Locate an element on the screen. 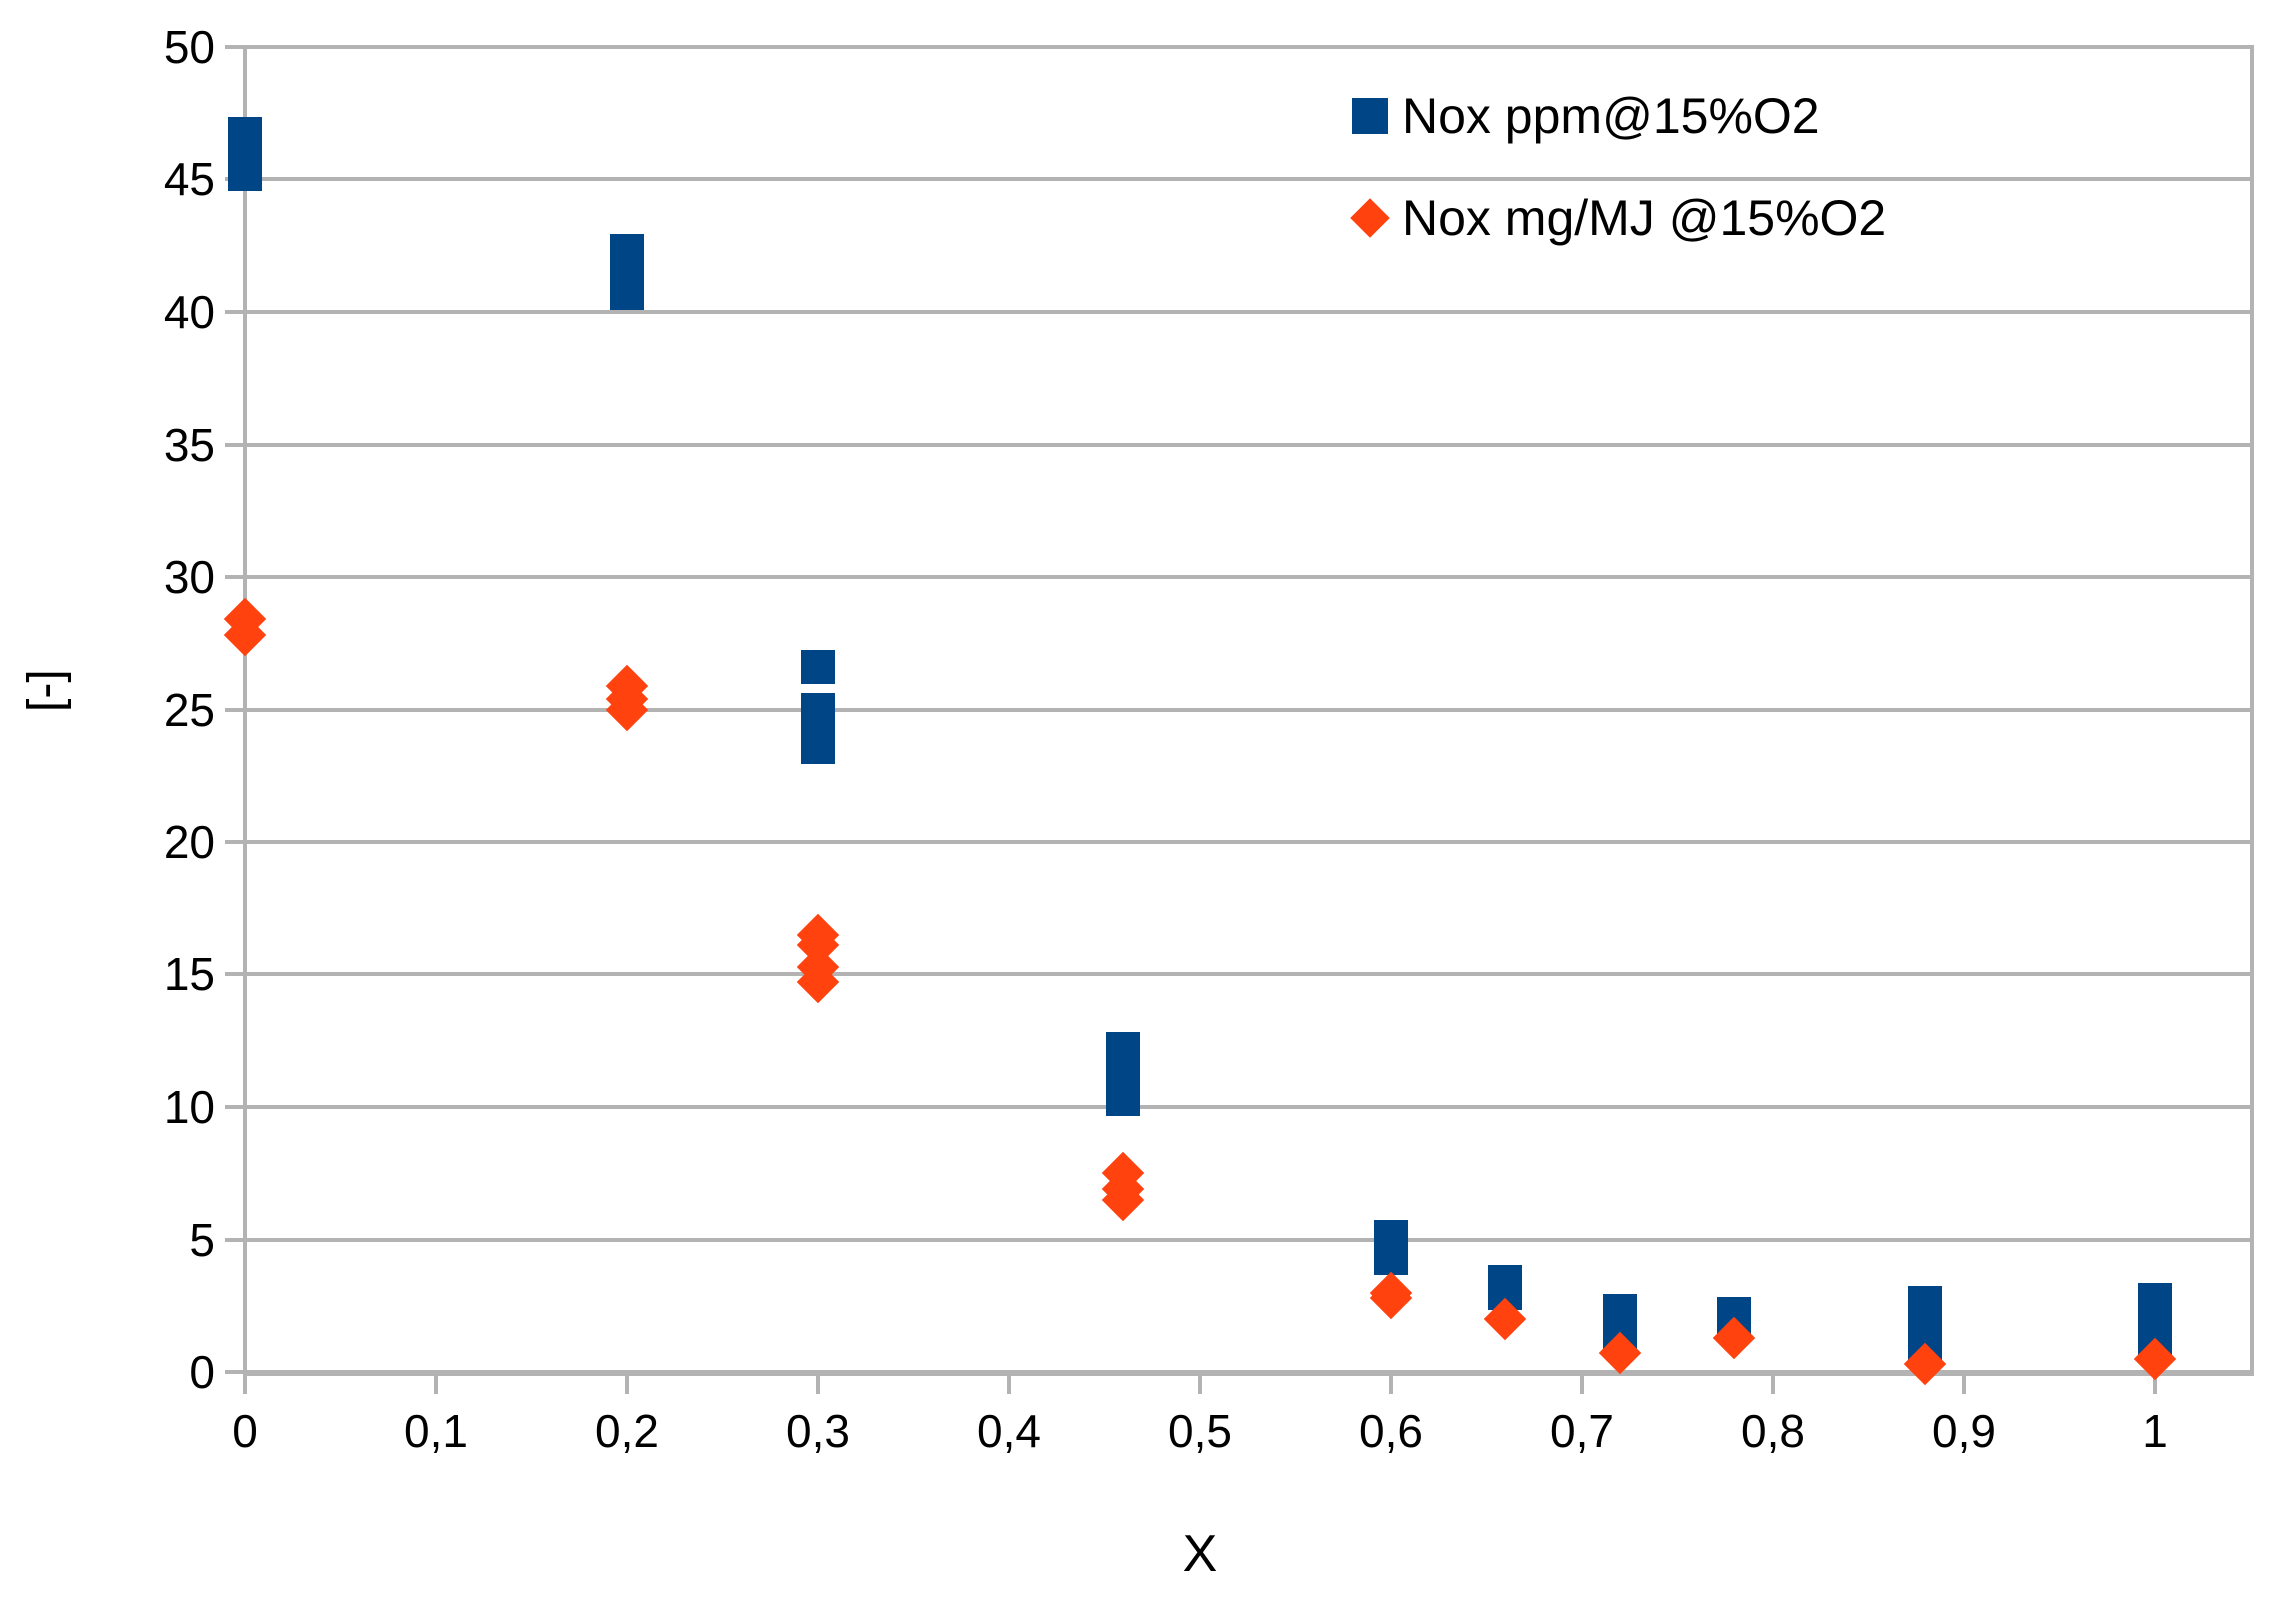 This screenshot has width=2281, height=1602. x-tick-label: 0,9 is located at coordinates (1964, 1431).